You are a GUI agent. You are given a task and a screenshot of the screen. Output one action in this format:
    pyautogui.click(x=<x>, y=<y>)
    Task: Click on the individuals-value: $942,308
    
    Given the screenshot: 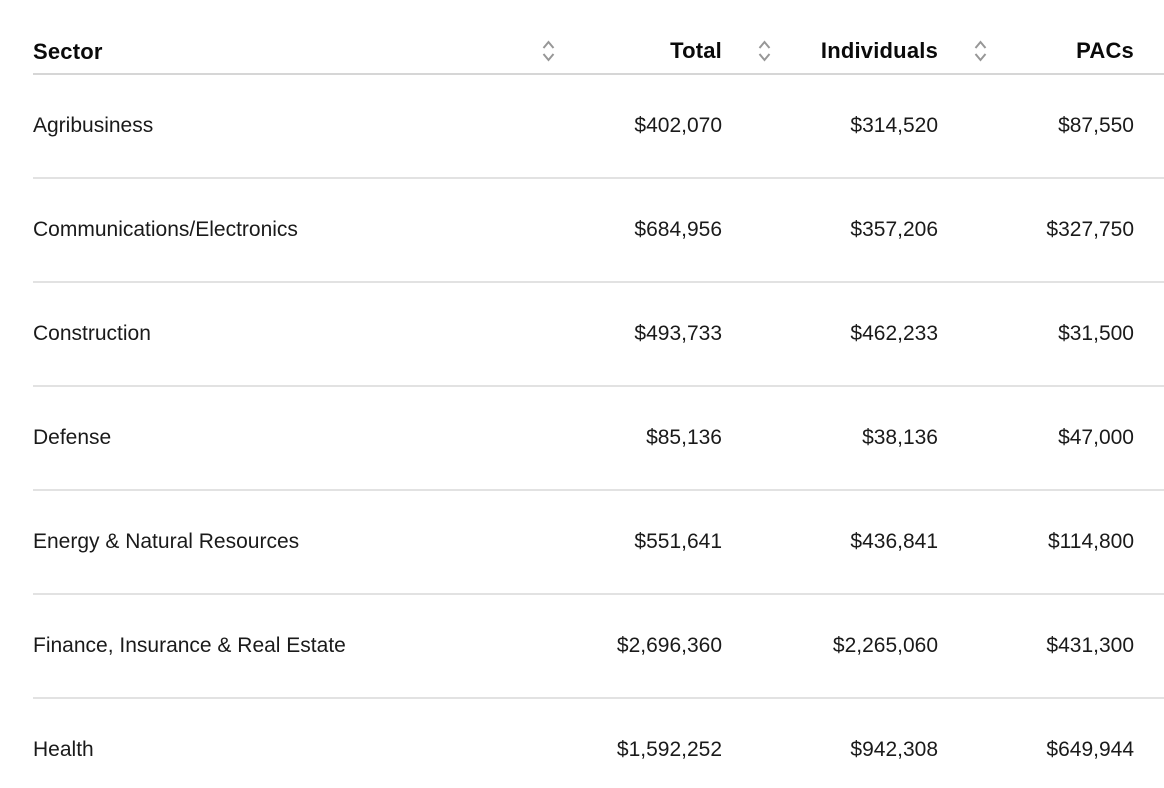 What is the action you would take?
    pyautogui.click(x=894, y=749)
    